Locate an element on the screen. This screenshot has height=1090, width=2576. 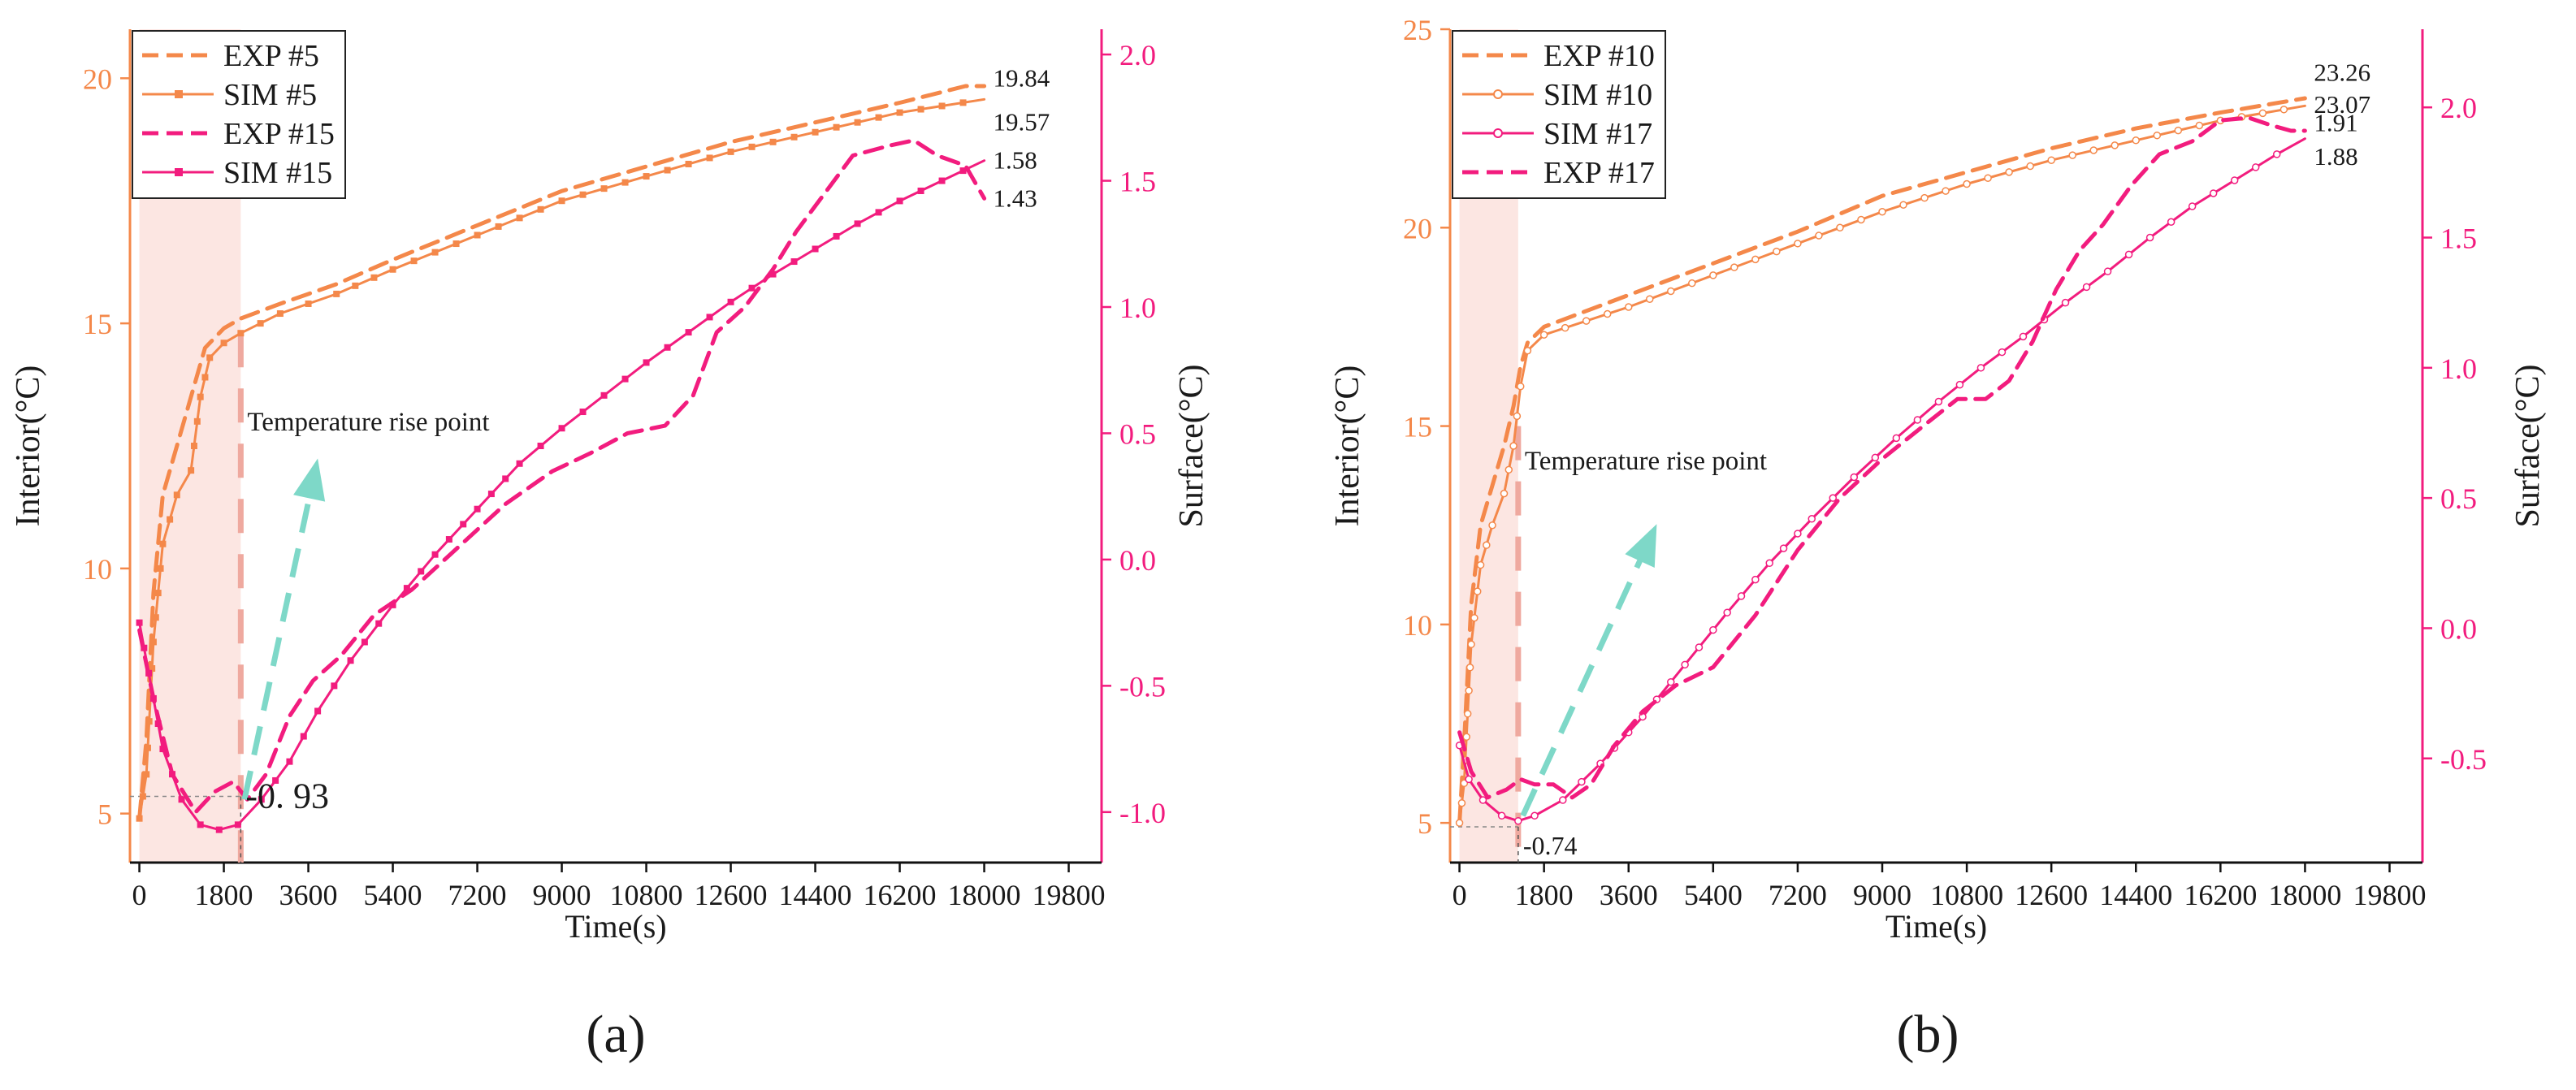
legend-label: EXP #5 is located at coordinates (271, 56).